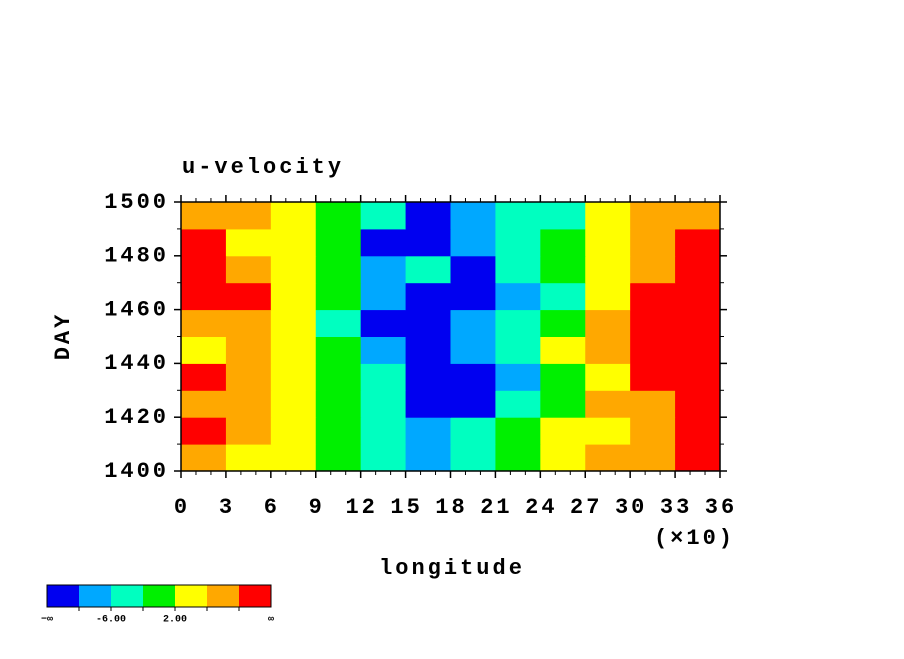 The height and width of the screenshot is (659, 904). Describe the element at coordinates (136, 363) in the screenshot. I see `y-tick-label: 1440` at that location.